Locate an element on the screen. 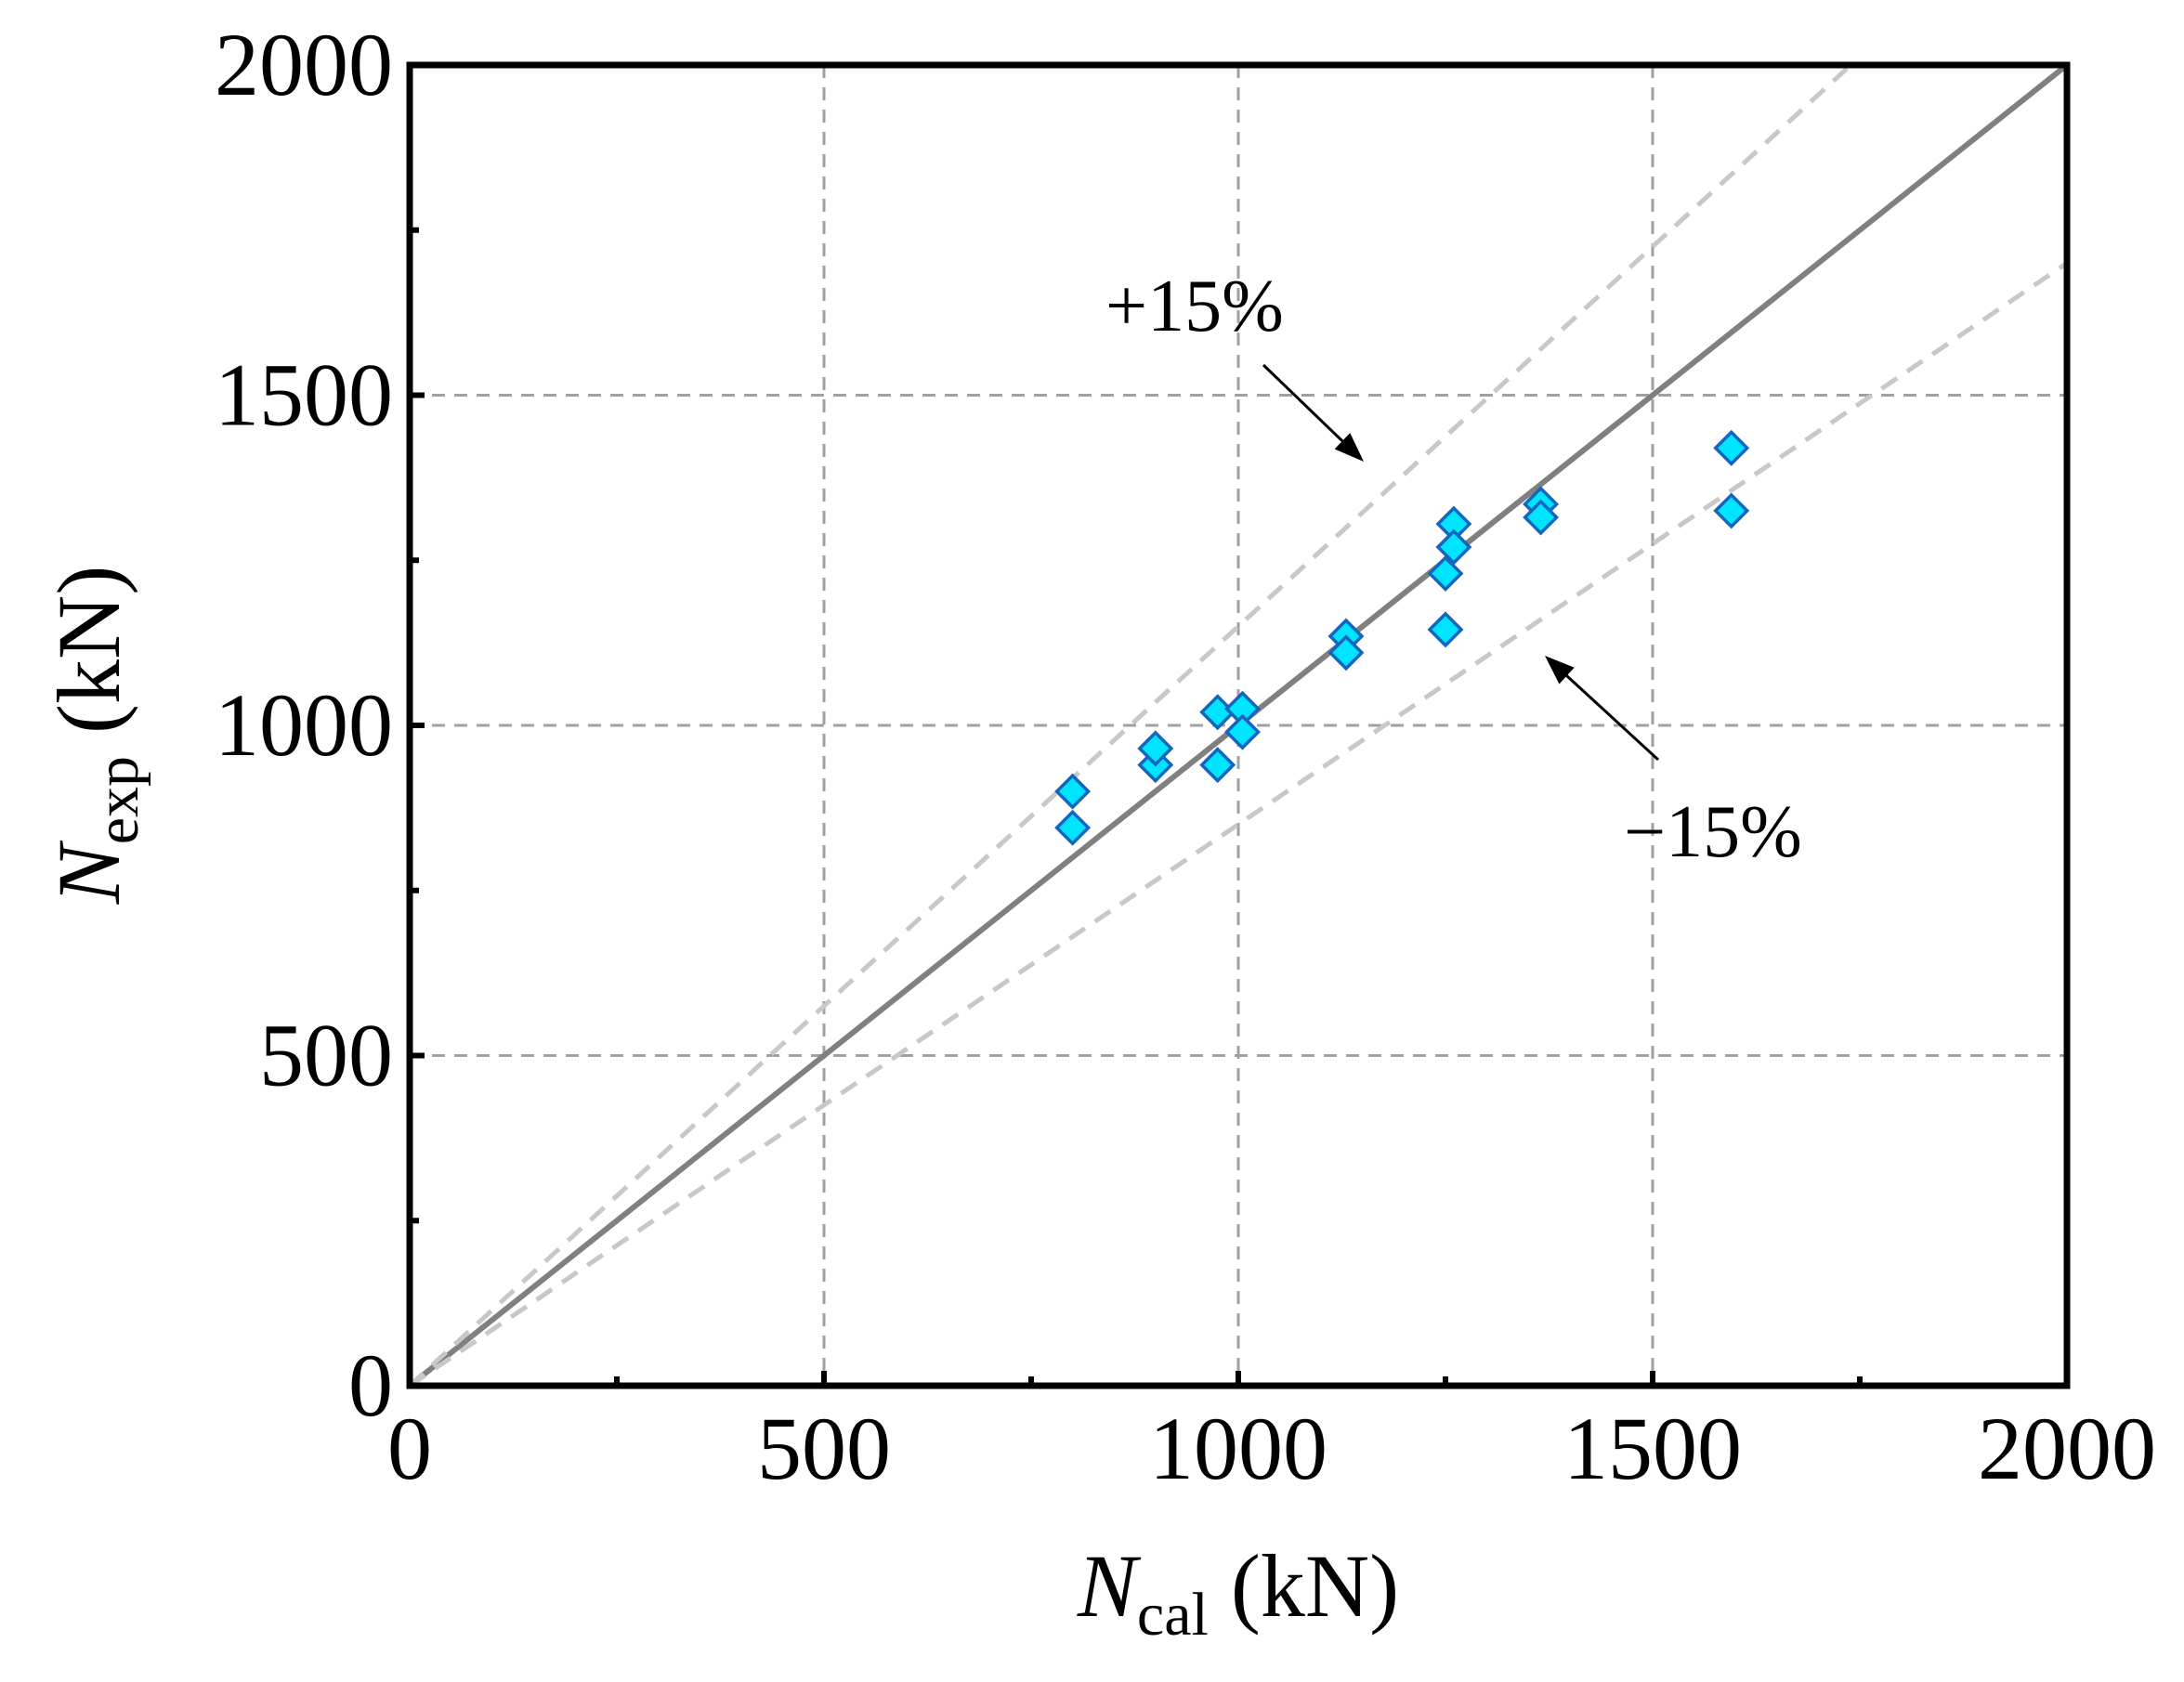 This screenshot has width=2184, height=1682. x-tick-label-0: 0 is located at coordinates (409, 1448).